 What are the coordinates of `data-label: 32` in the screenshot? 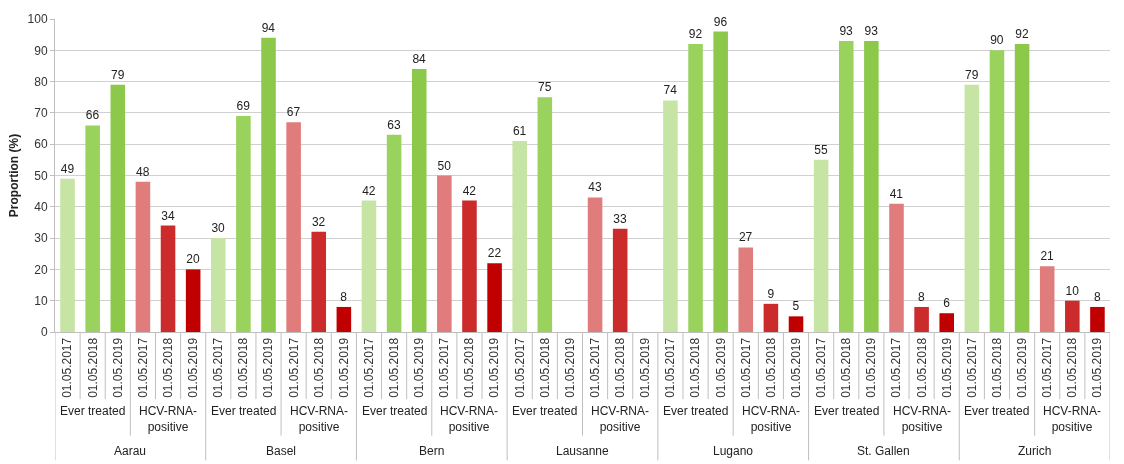 It's located at (318, 221).